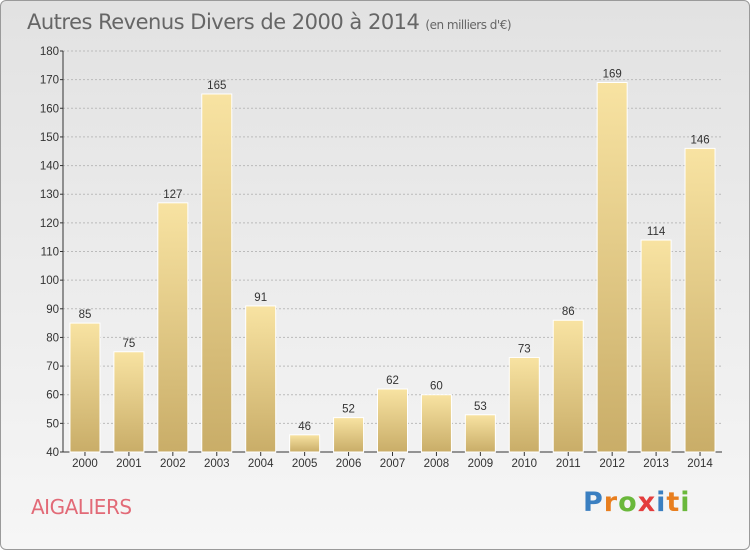 The width and height of the screenshot is (750, 550). I want to click on data-label: 75, so click(129, 344).